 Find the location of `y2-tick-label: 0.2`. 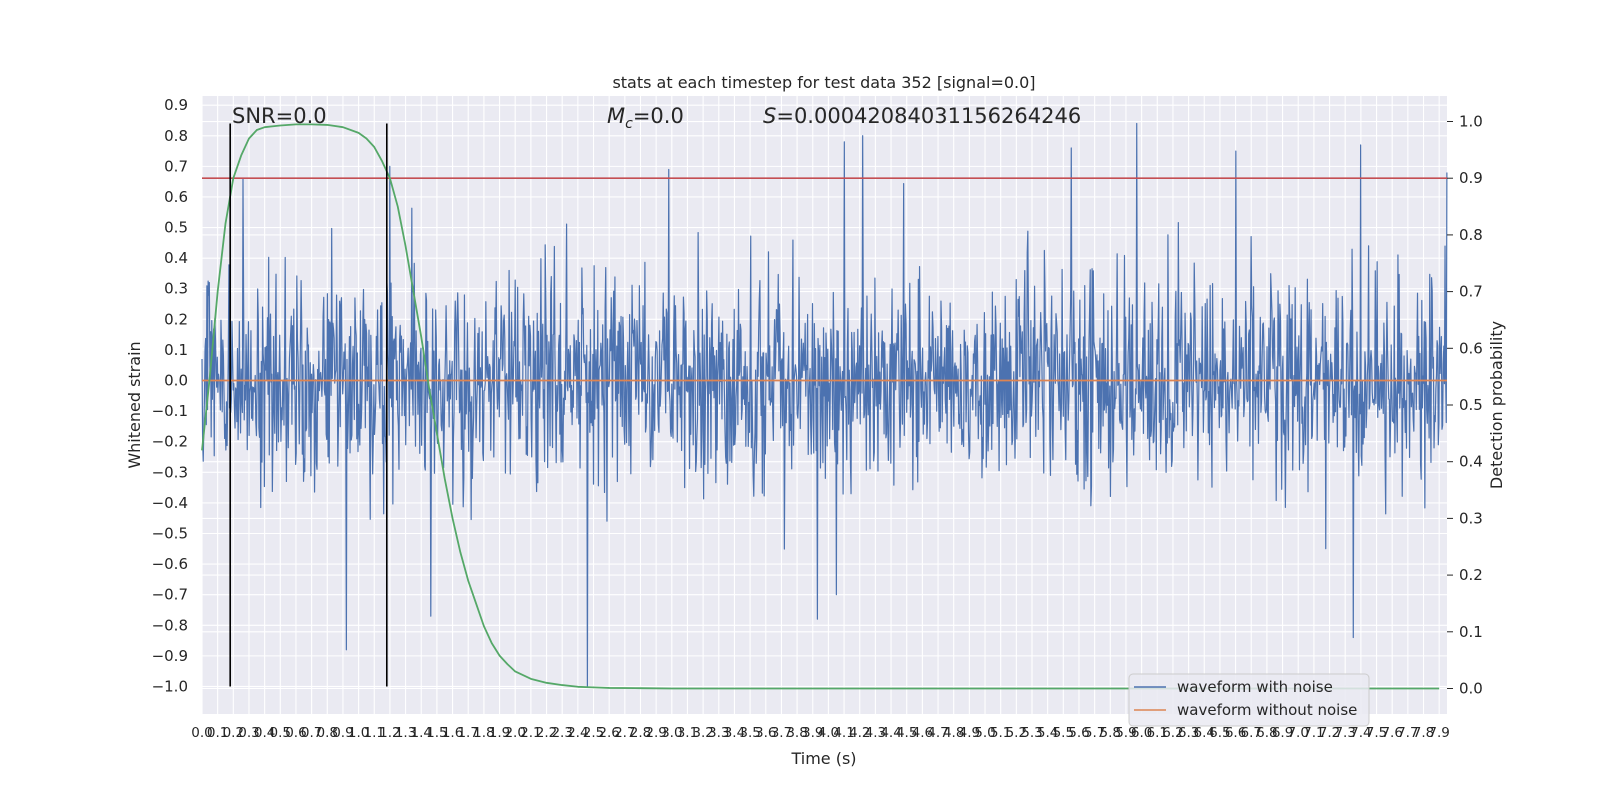

y2-tick-label: 0.2 is located at coordinates (1471, 575).